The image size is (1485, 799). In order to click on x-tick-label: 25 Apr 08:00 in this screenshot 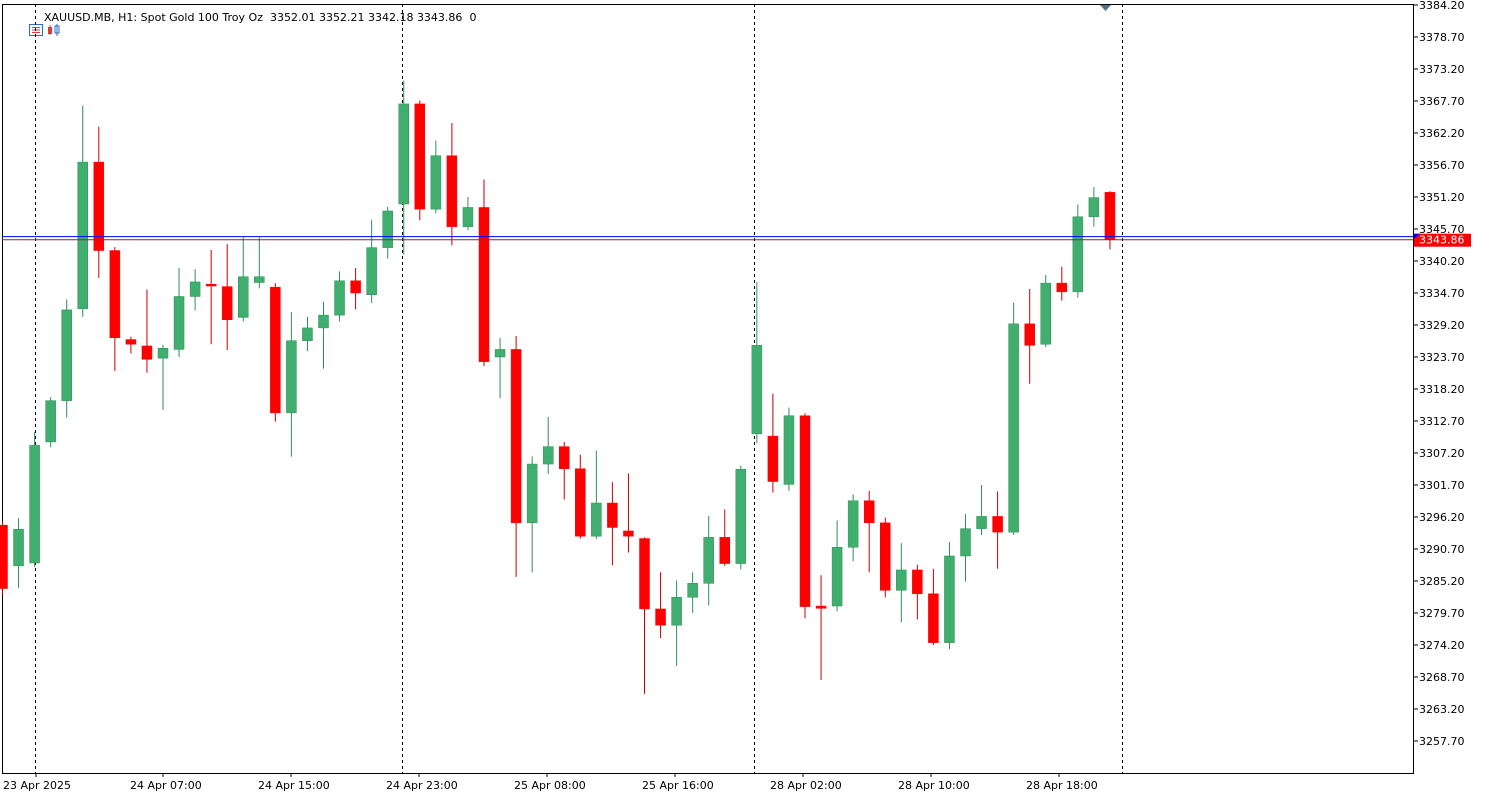, I will do `click(550, 785)`.